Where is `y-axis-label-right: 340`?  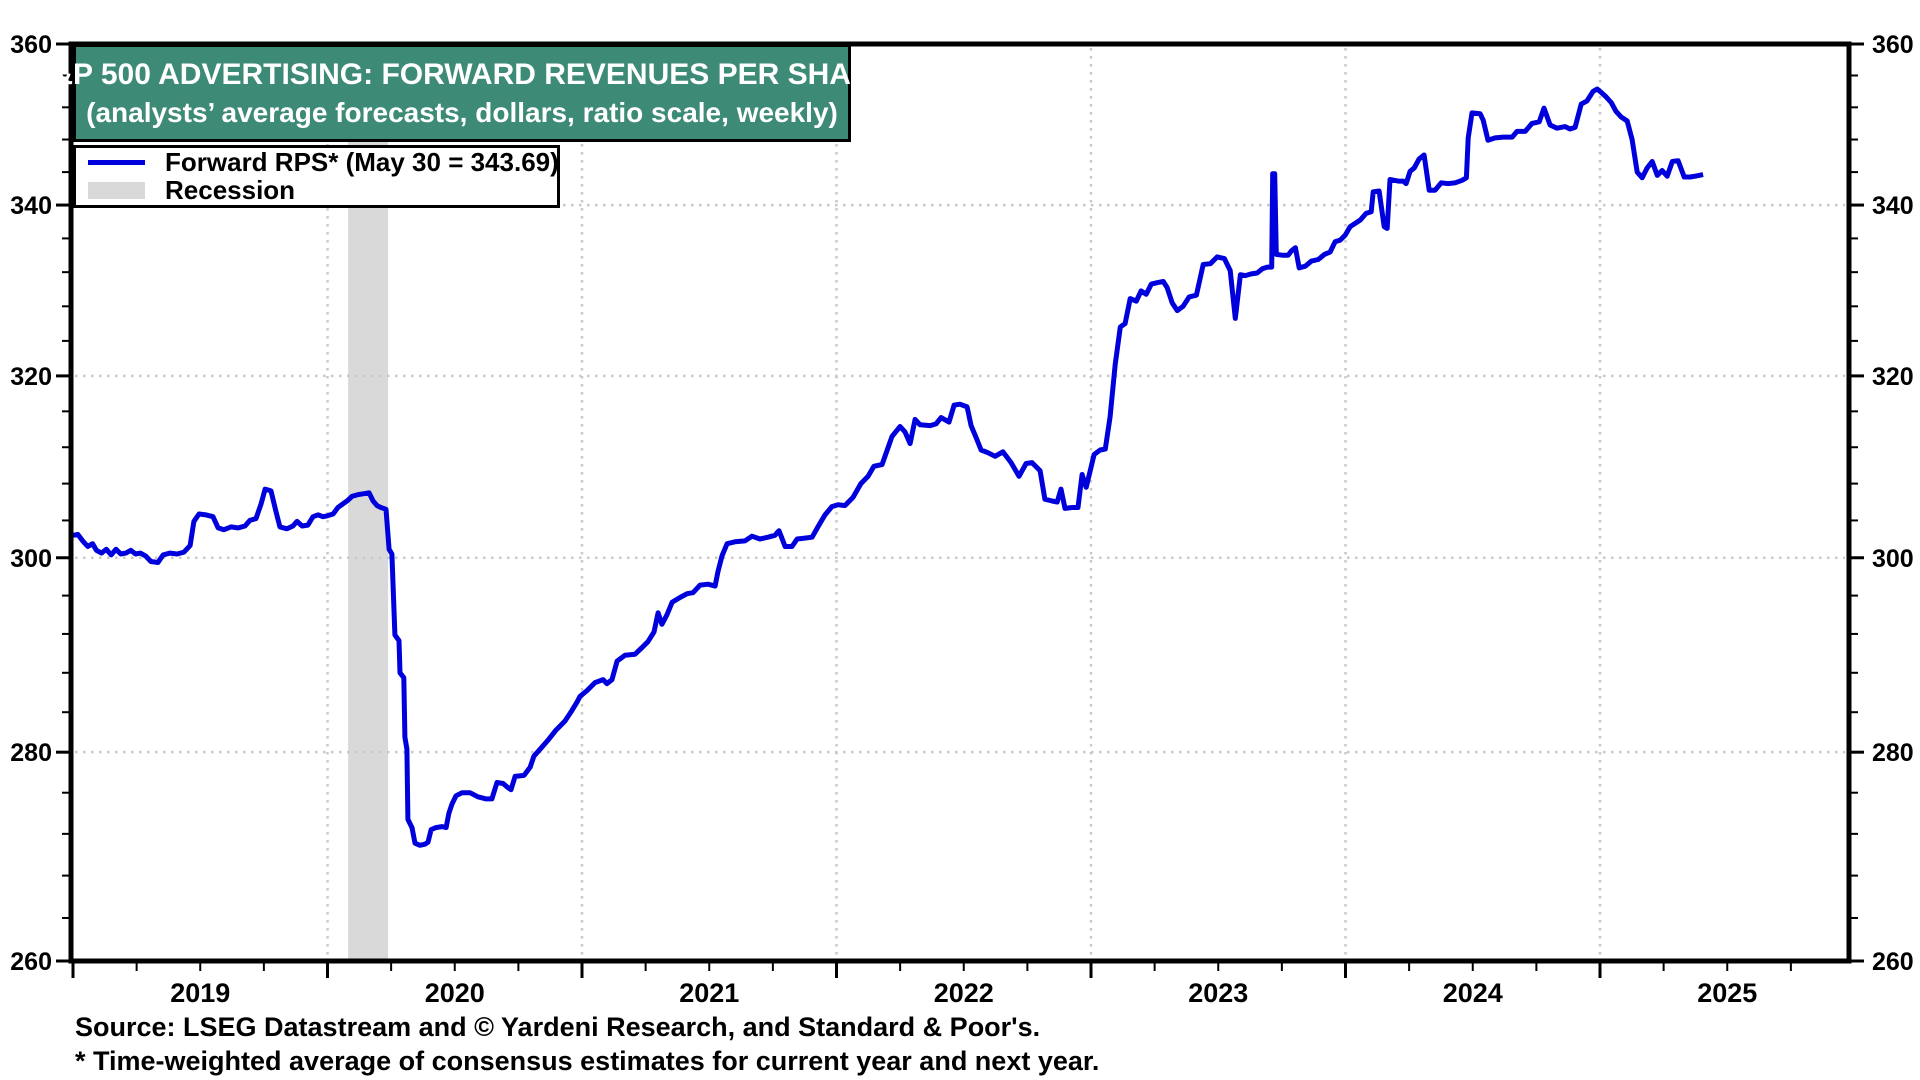 y-axis-label-right: 340 is located at coordinates (1893, 206).